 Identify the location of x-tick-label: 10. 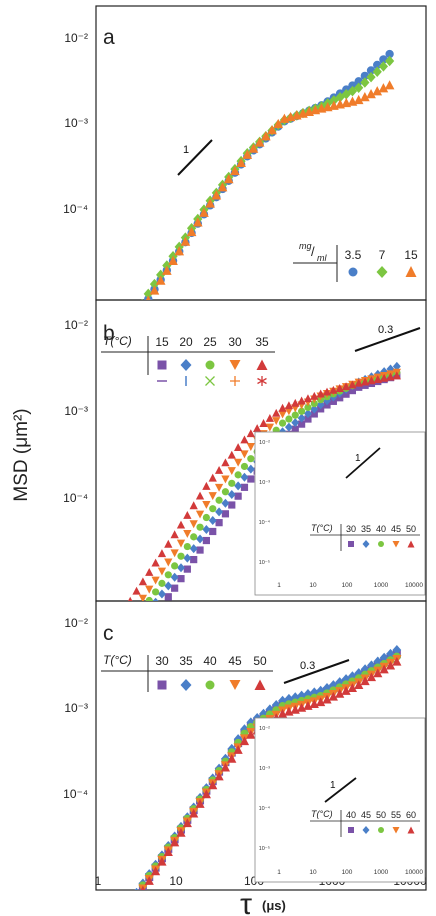
(176, 881).